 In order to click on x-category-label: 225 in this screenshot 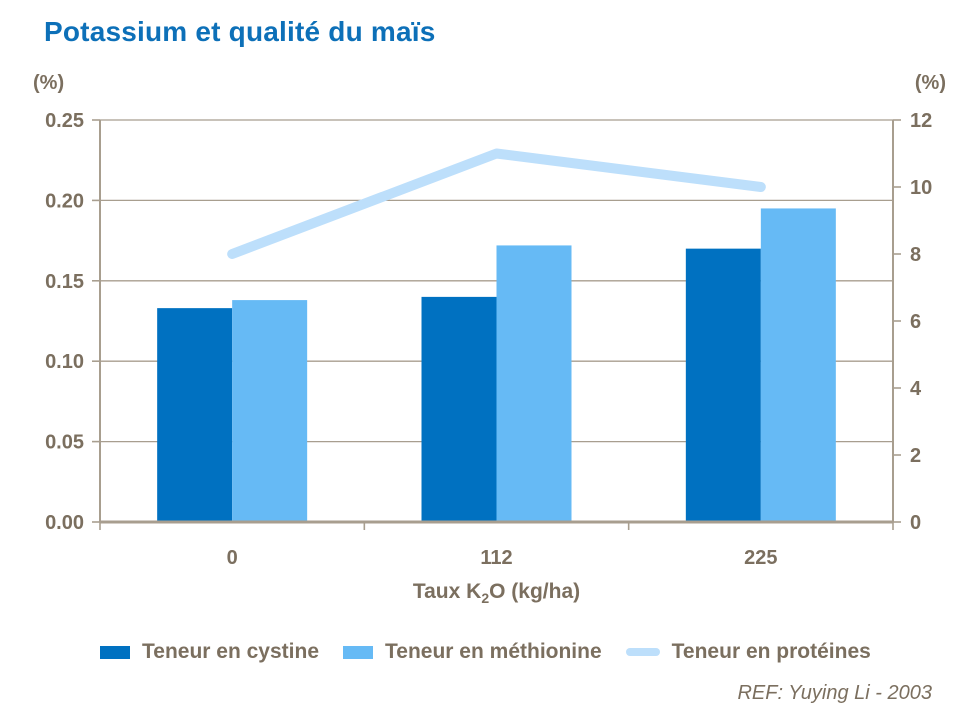, I will do `click(760, 558)`.